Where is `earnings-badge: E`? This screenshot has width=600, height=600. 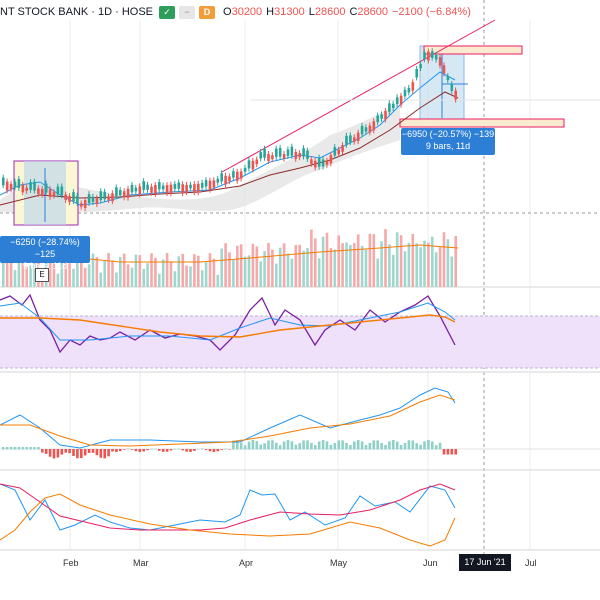
earnings-badge: E is located at coordinates (42, 275).